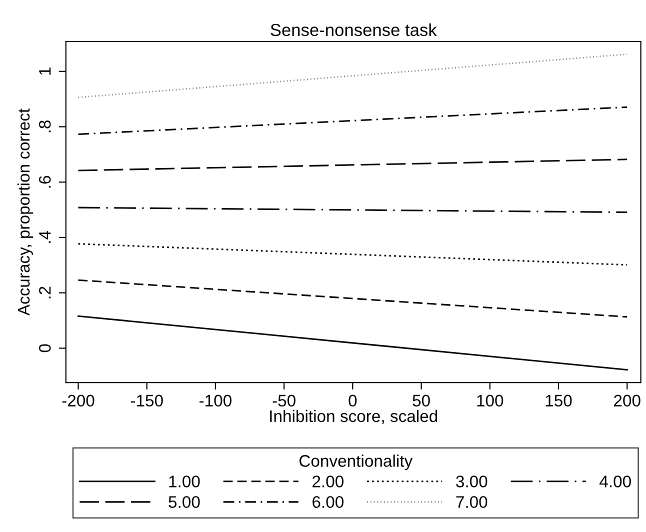  Describe the element at coordinates (615, 482) in the screenshot. I see `legend-label: 4.00` at that location.